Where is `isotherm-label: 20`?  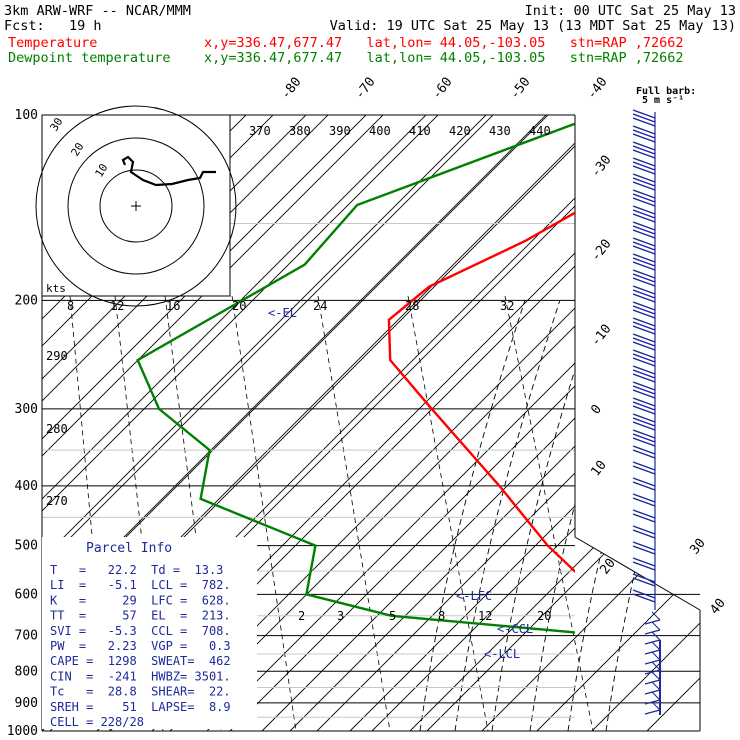
isotherm-label: 20 is located at coordinates (607, 567).